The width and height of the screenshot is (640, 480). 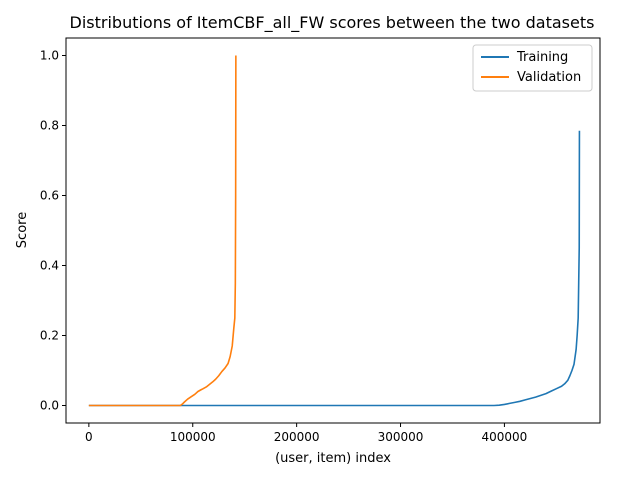 What do you see at coordinates (542, 57) in the screenshot?
I see `legend-label-training: Training` at bounding box center [542, 57].